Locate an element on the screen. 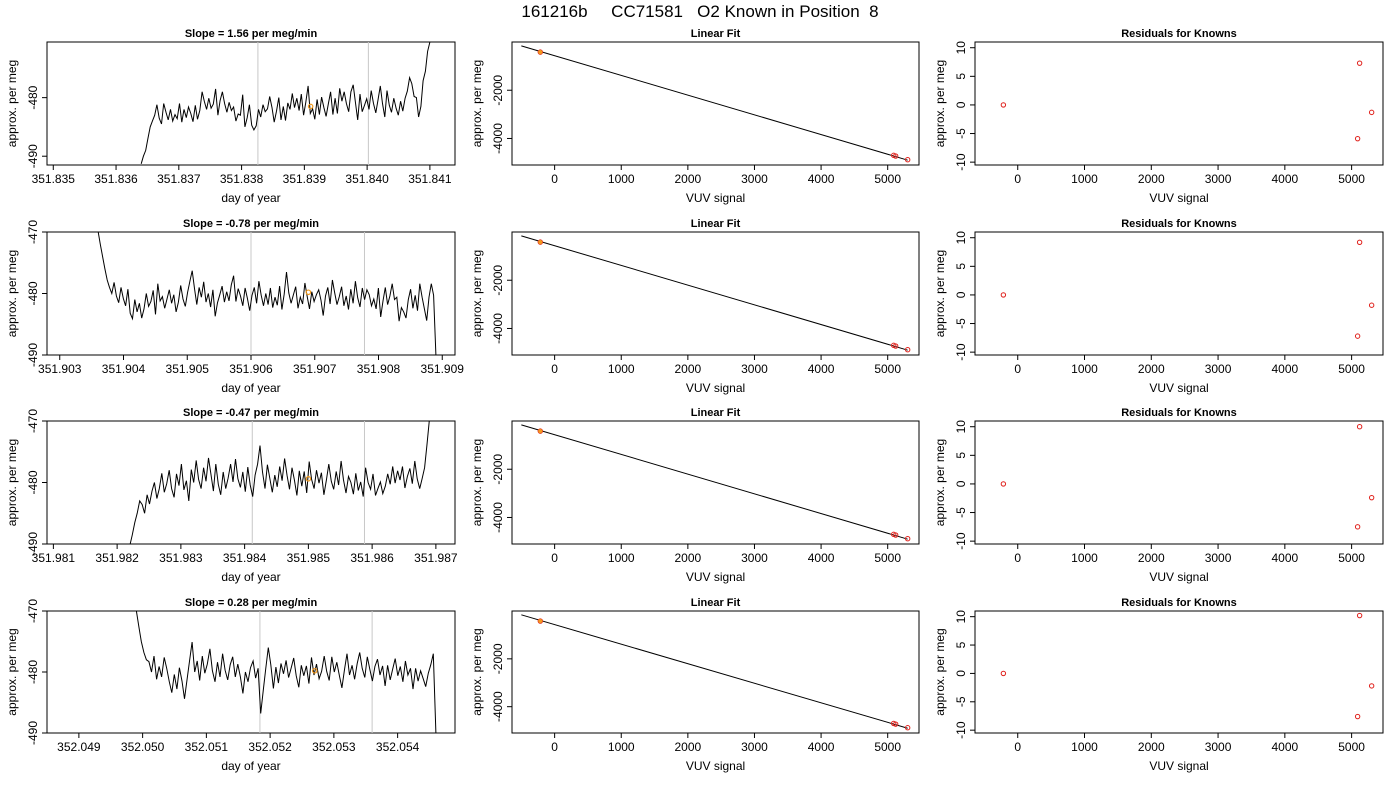 Image resolution: width=1400 pixels, height=800 pixels. x-tick-label: 351.840 is located at coordinates (367, 179).